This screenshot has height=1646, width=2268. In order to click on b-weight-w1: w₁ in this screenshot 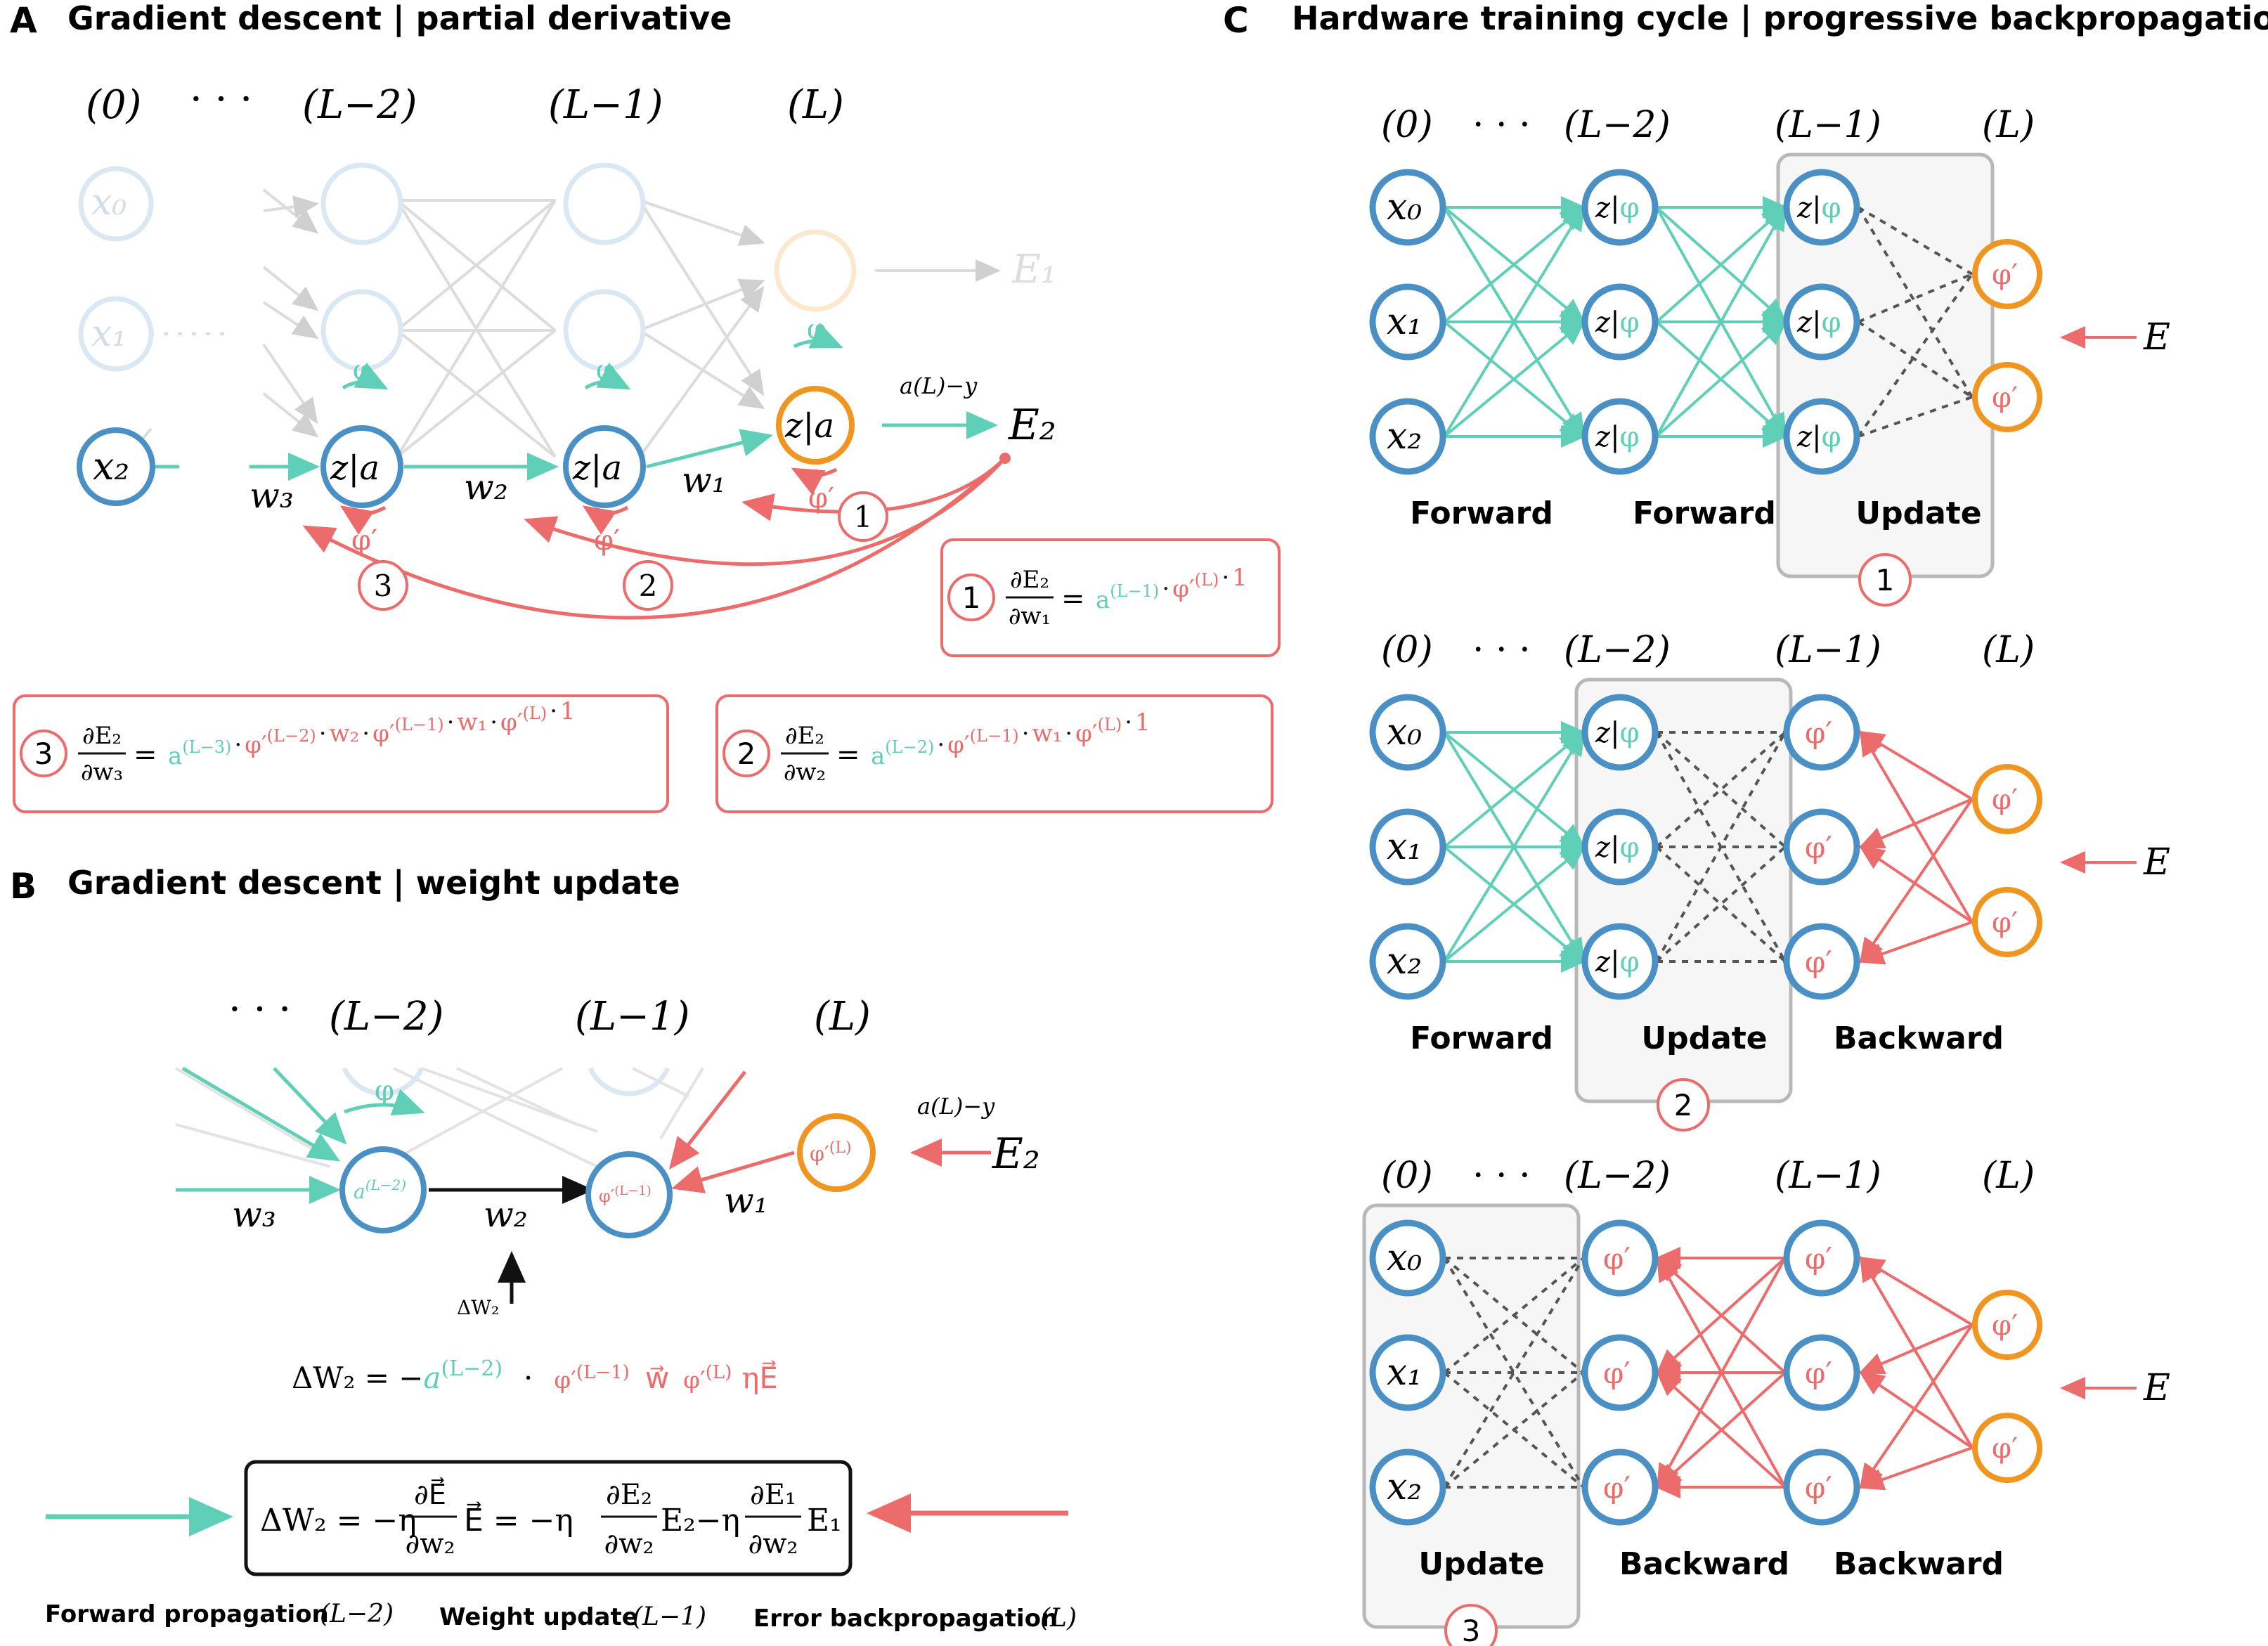, I will do `click(746, 1201)`.